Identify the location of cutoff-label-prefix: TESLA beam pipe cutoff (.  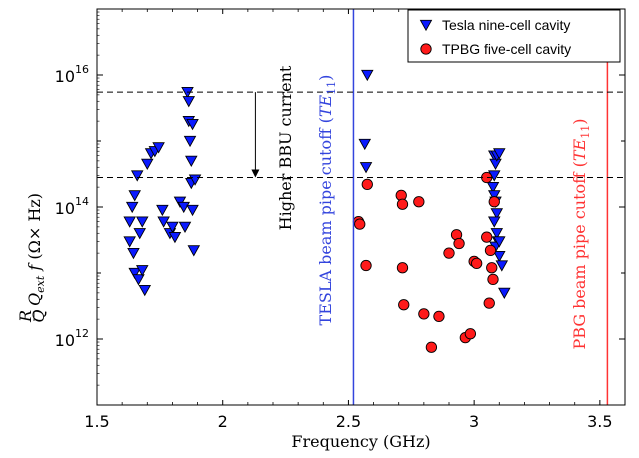
(325, 221).